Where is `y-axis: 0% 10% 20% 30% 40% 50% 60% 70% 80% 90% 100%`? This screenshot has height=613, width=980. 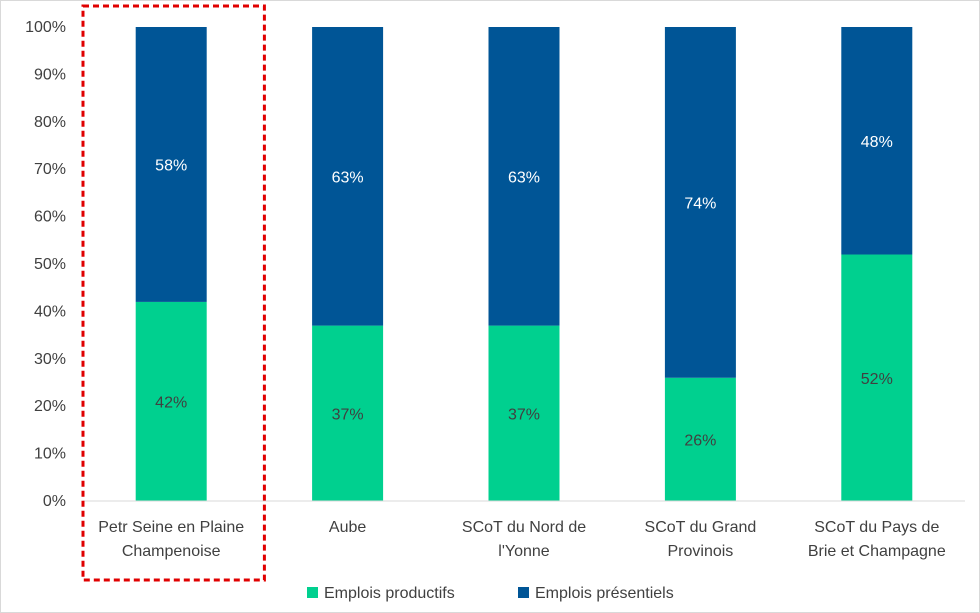 y-axis: 0% 10% 20% 30% 40% 50% 60% 70% 80% 90% 100% is located at coordinates (45, 264).